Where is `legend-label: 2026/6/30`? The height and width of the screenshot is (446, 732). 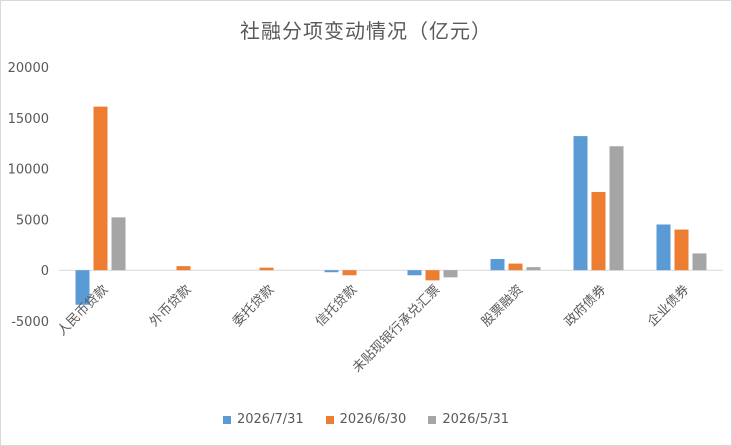 legend-label: 2026/6/30 is located at coordinates (373, 419).